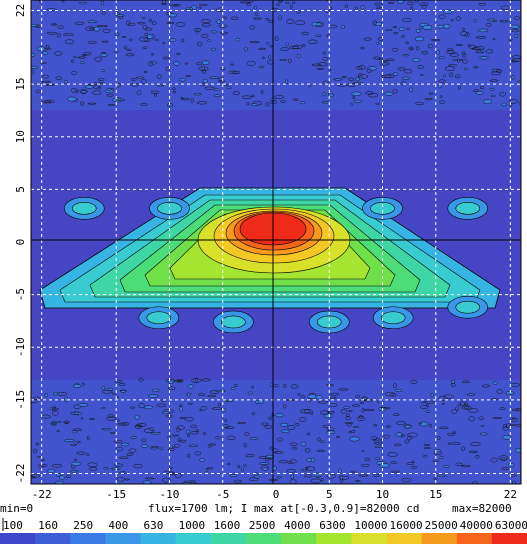 The height and width of the screenshot is (544, 527). Describe the element at coordinates (42, 494) in the screenshot. I see `x-tick-label: -22` at that location.